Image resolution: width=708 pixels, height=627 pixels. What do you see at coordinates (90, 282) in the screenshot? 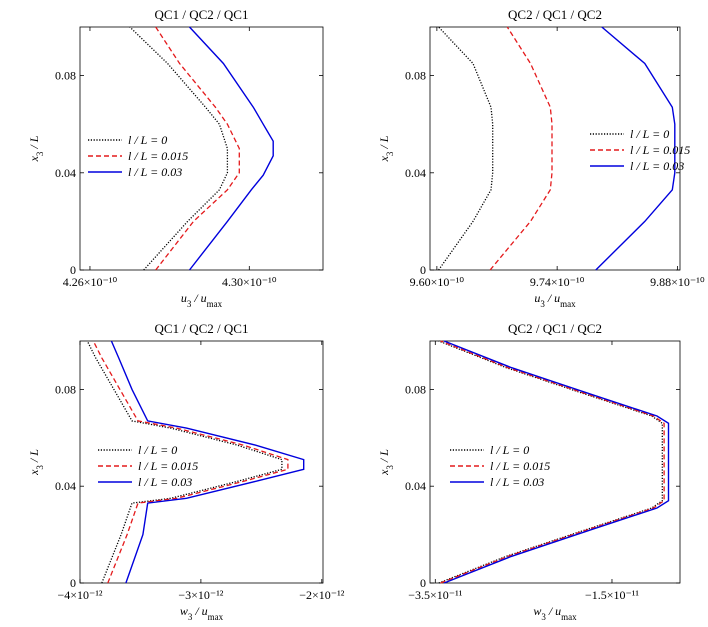
I see `x-tick-label: 4.26×10⁻¹⁰` at bounding box center [90, 282].